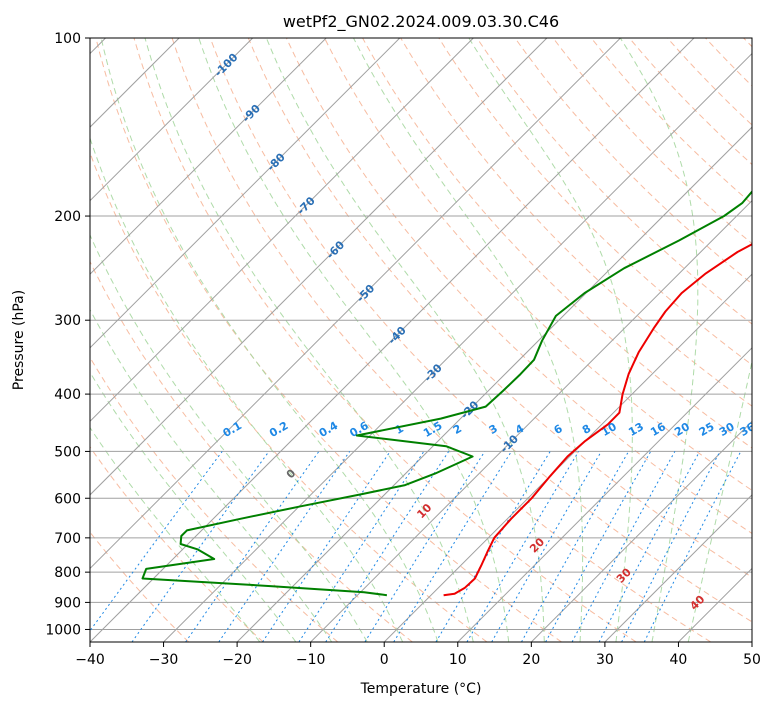 This screenshot has height=708, width=775. Describe the element at coordinates (707, 429) in the screenshot. I see `mixing-ratio-label: 25` at that location.